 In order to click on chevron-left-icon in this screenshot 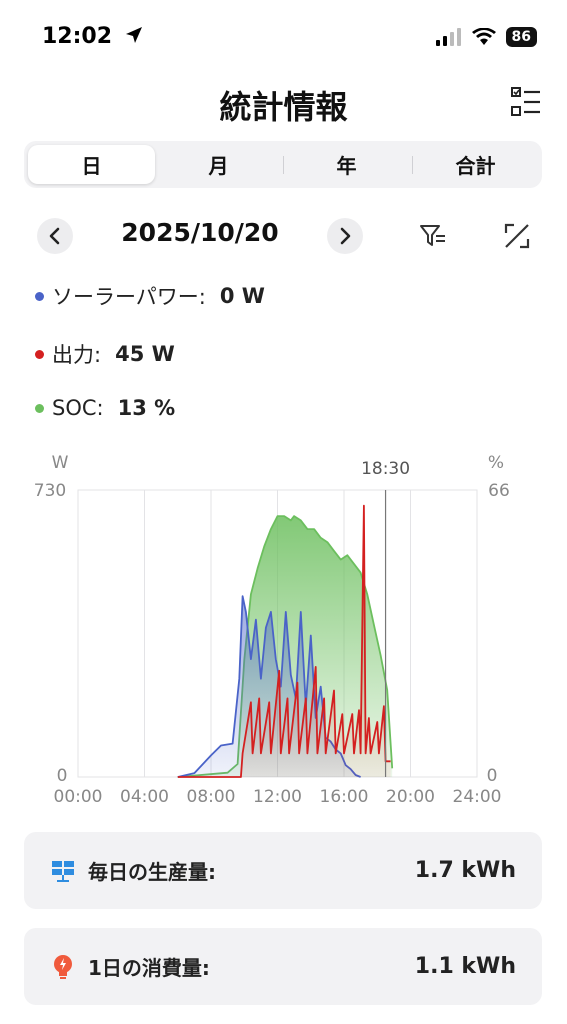, I will do `click(54, 236)`.